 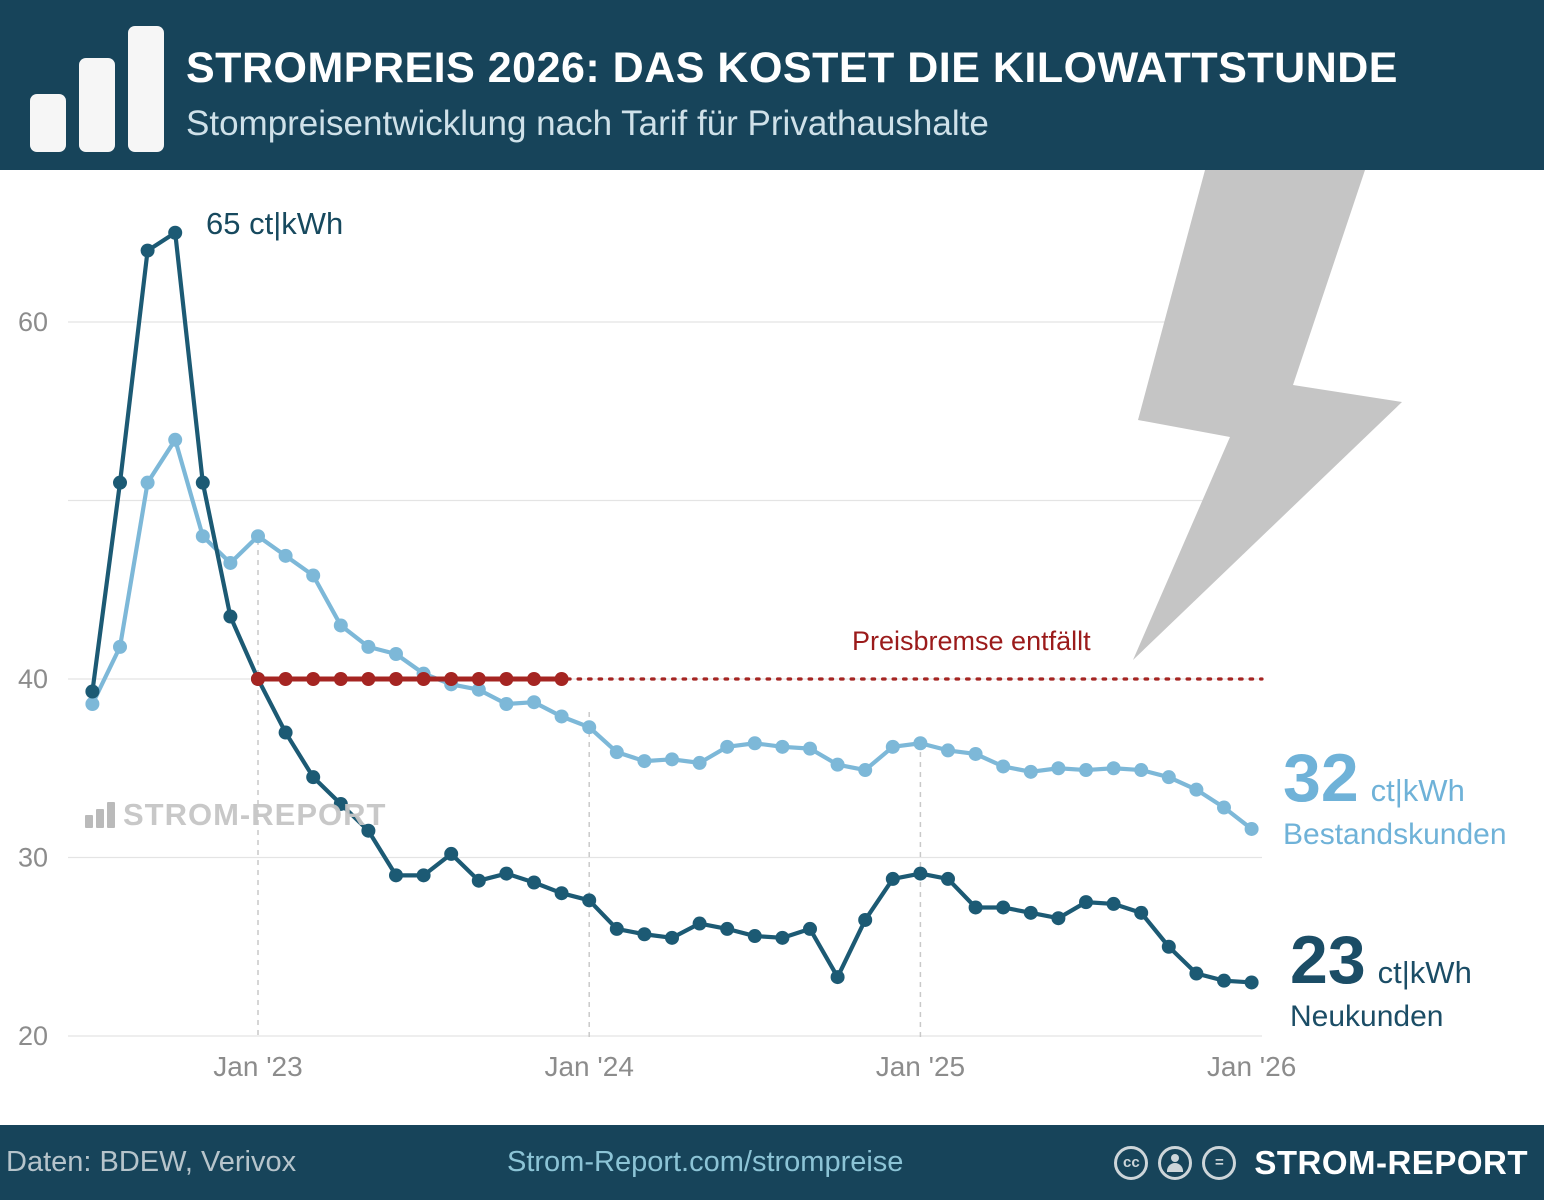 What do you see at coordinates (257, 1066) in the screenshot?
I see `x-tick-label: Jan '23` at bounding box center [257, 1066].